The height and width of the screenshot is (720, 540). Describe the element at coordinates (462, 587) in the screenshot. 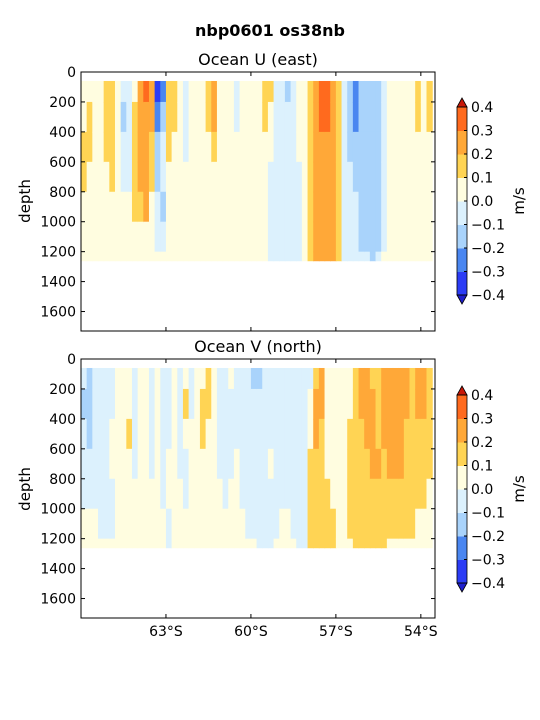

I see `colorbar-extend-min` at that location.